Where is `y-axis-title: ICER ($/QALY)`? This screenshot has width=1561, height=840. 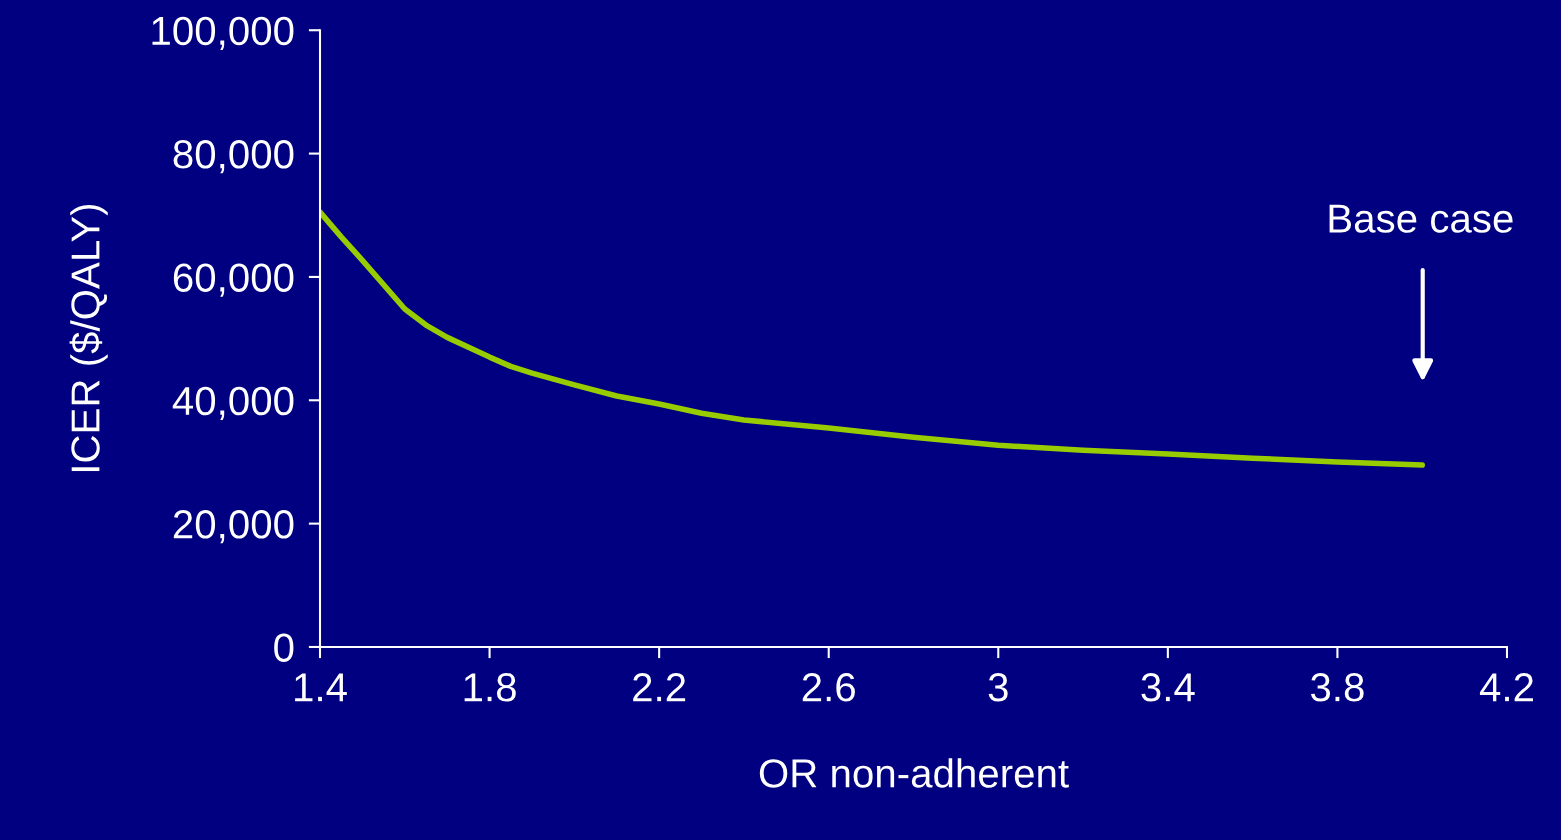 y-axis-title: ICER ($/QALY) is located at coordinates (88, 338).